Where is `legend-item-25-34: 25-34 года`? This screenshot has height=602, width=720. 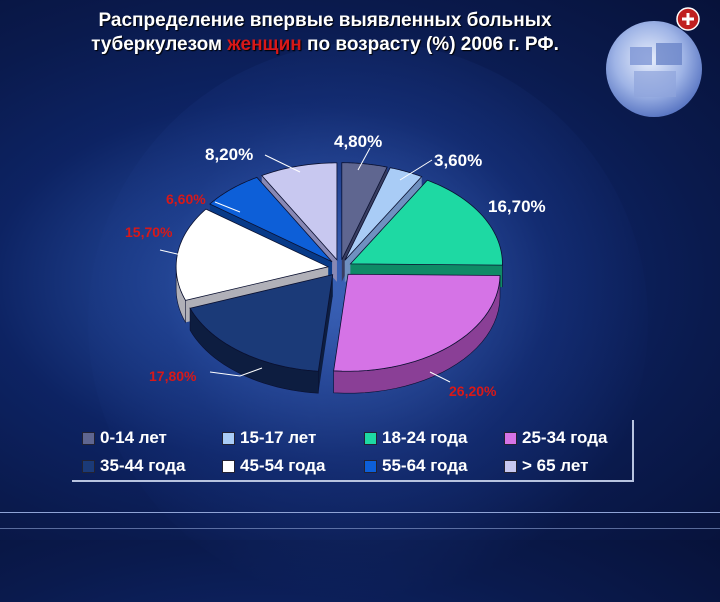
legend-item-25-34: 25-34 года is located at coordinates (555, 438).